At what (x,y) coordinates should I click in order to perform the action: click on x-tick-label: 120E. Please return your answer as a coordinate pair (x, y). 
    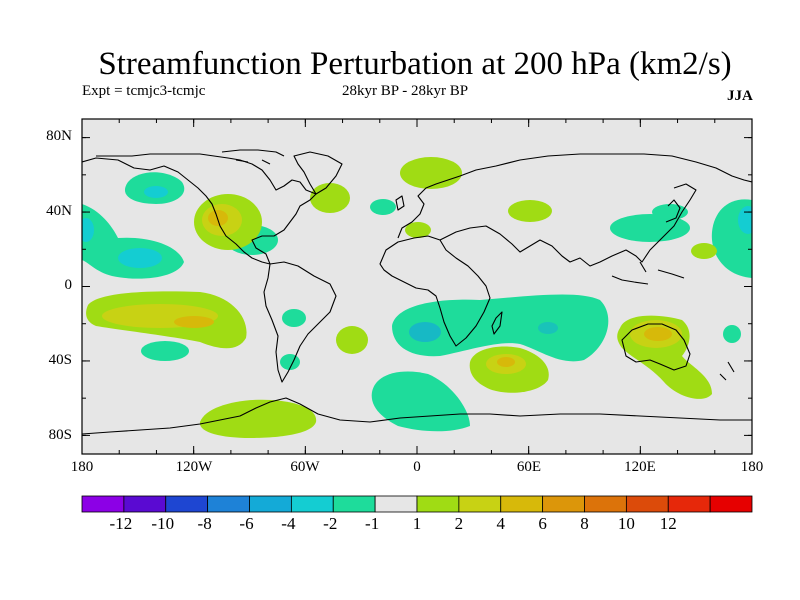
    Looking at the image, I should click on (640, 467).